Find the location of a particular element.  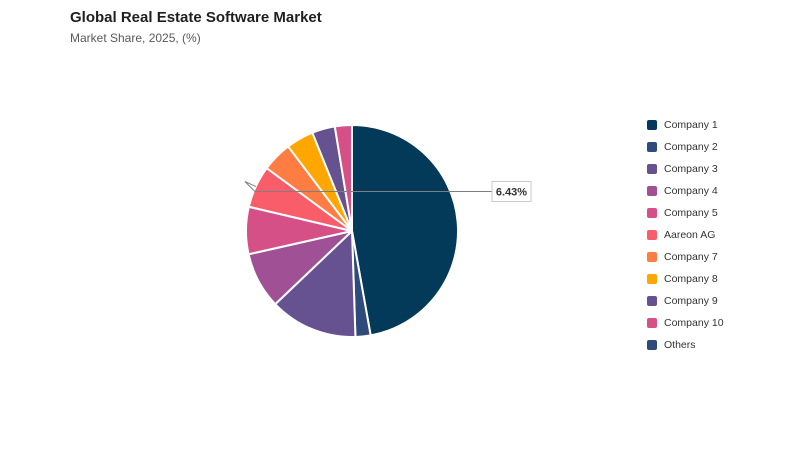

data-label-leader-line is located at coordinates (368, 186).